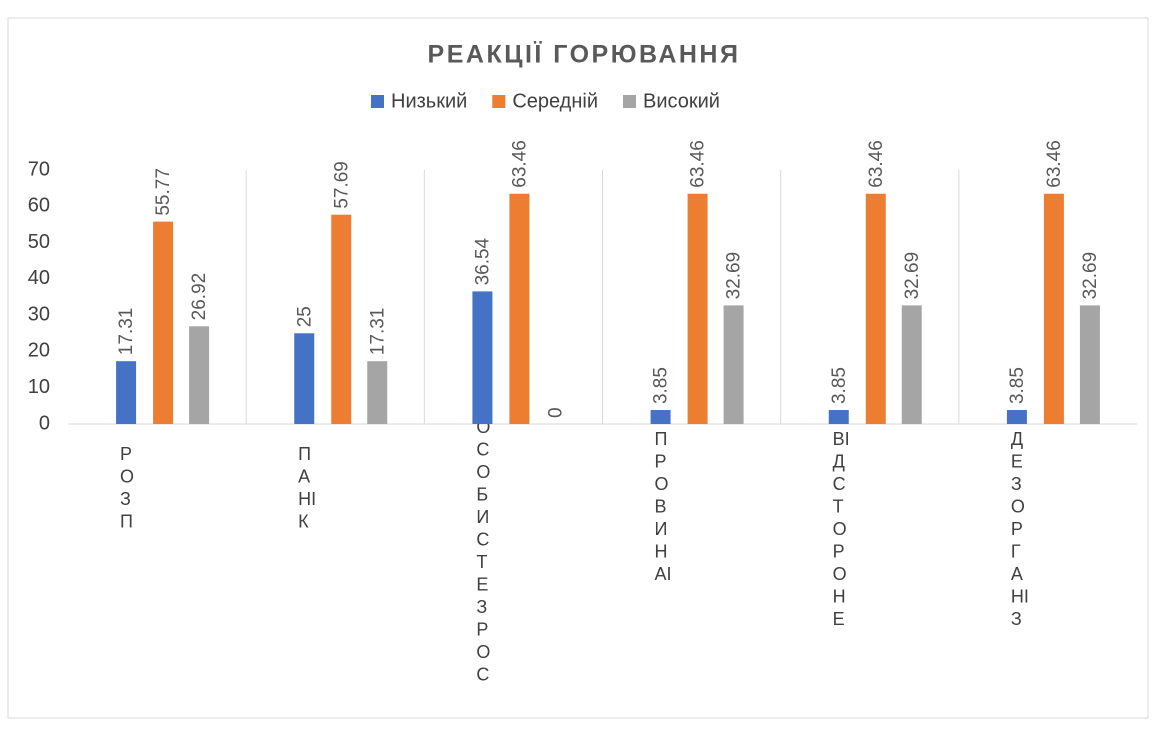 This screenshot has height=738, width=1154. I want to click on x-tick-label: Д Е З О Р Г А НІ З, so click(1020, 529).